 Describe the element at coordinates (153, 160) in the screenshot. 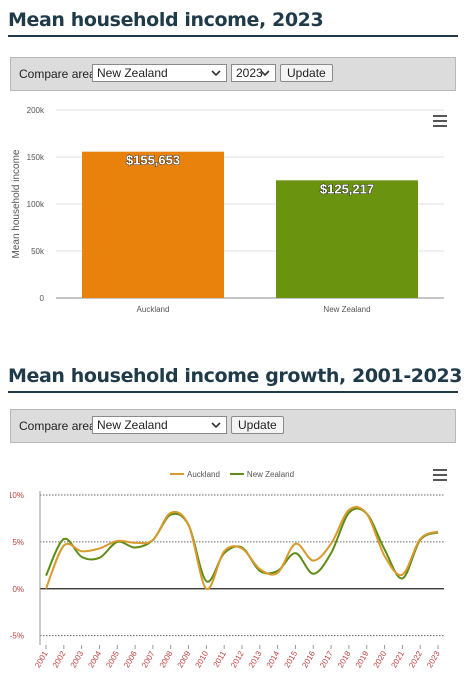

I see `bar-data-label: $155,653` at that location.